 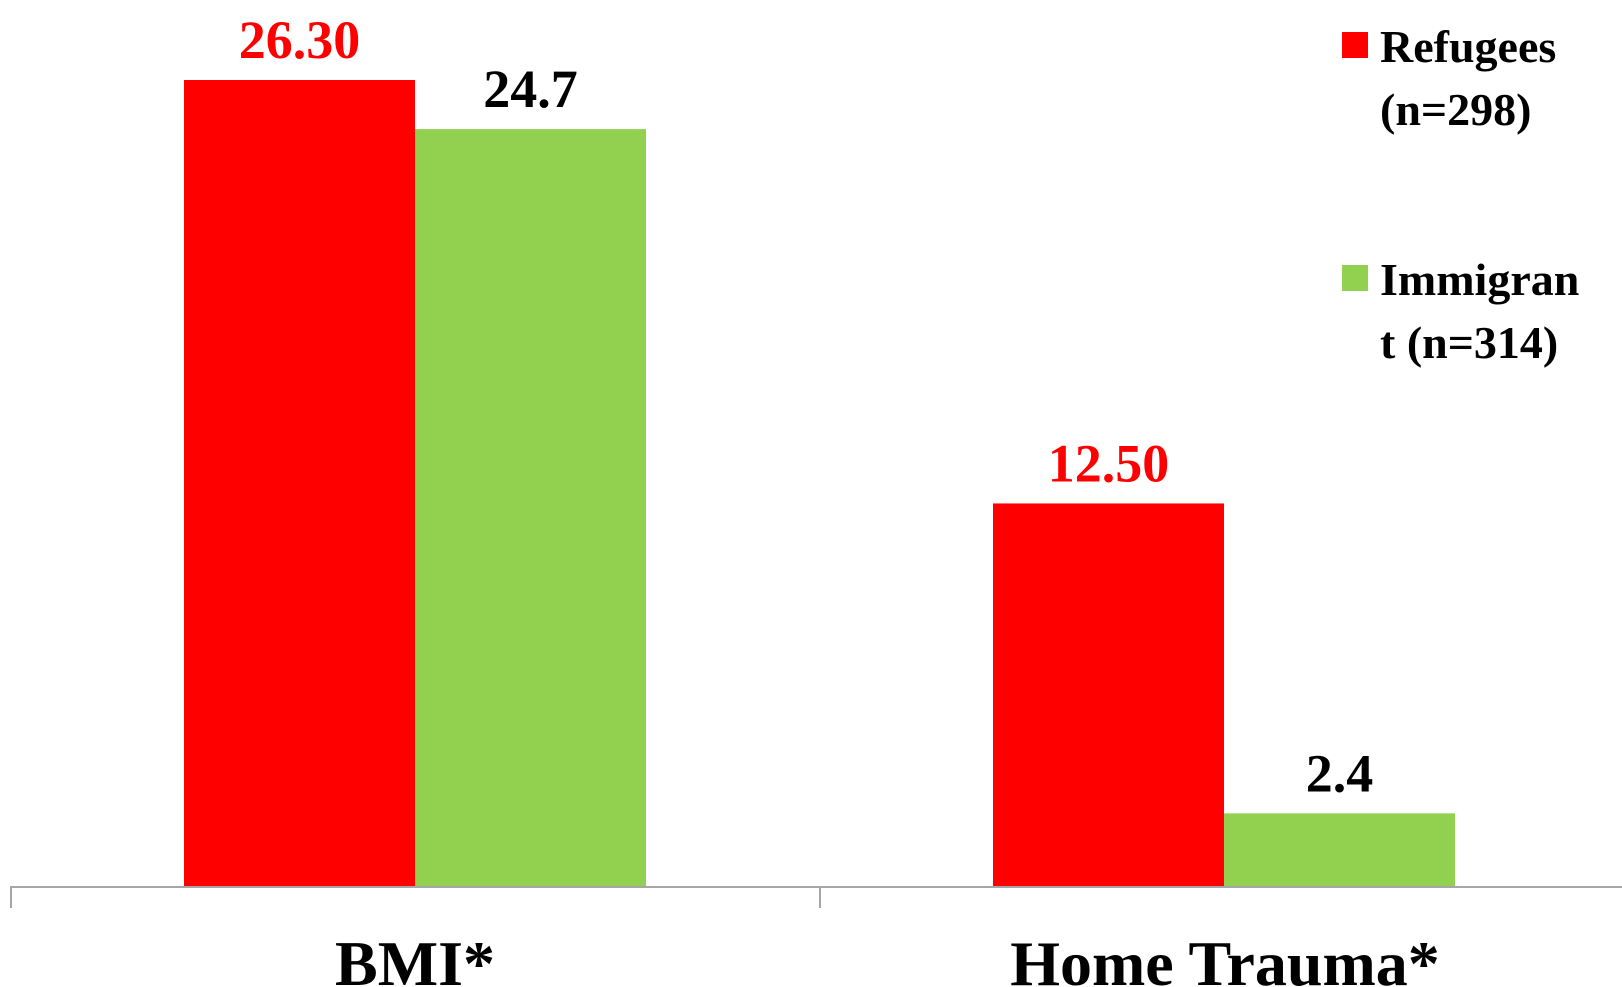 I want to click on value-label-bmi-refugees: 26.30, so click(x=300, y=40).